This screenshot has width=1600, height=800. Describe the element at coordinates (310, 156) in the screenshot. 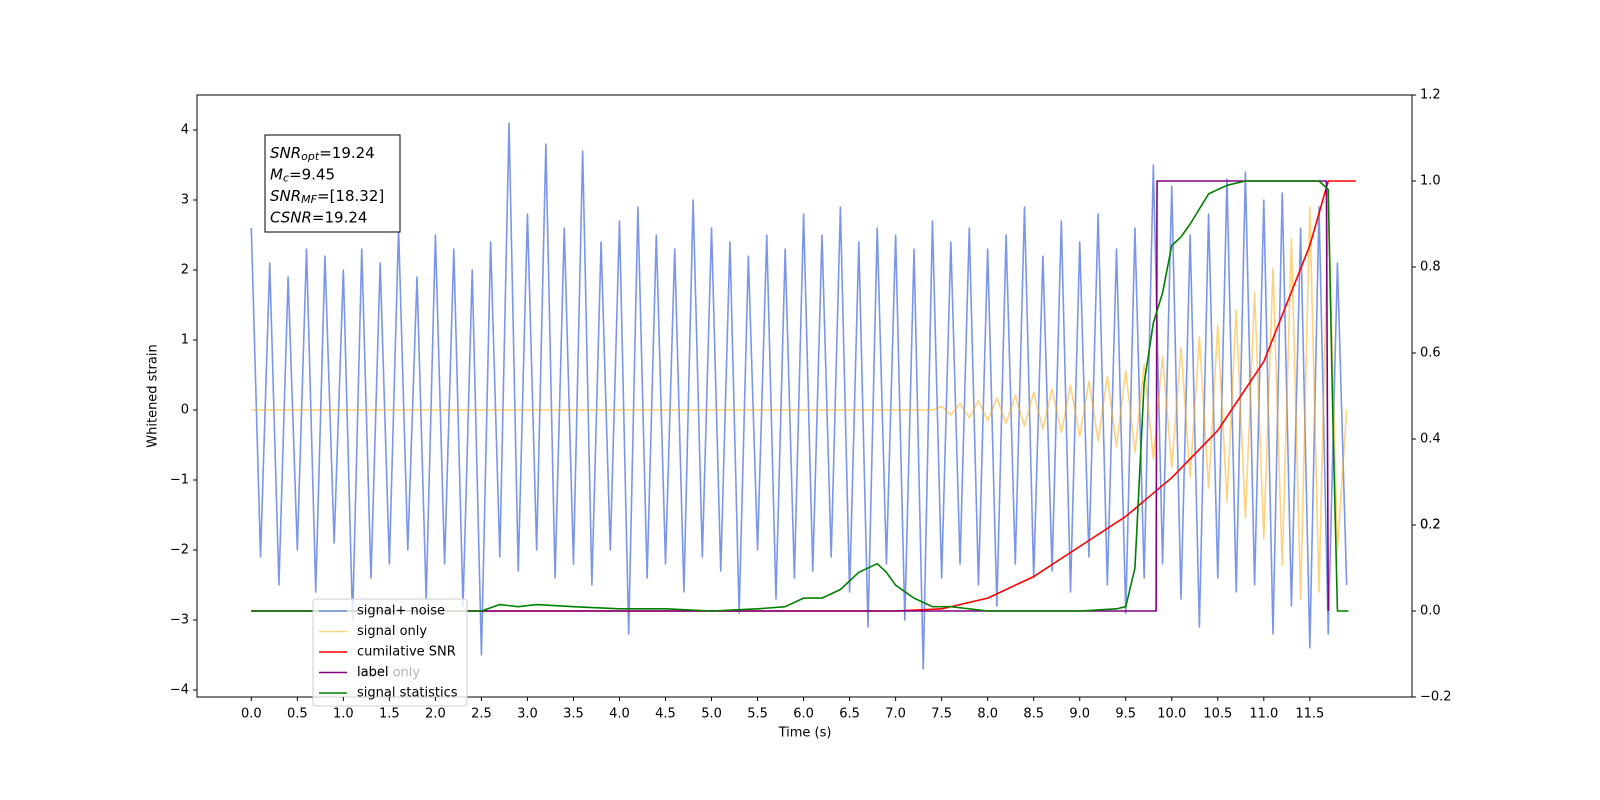

I see `annotation-sub: opt` at that location.